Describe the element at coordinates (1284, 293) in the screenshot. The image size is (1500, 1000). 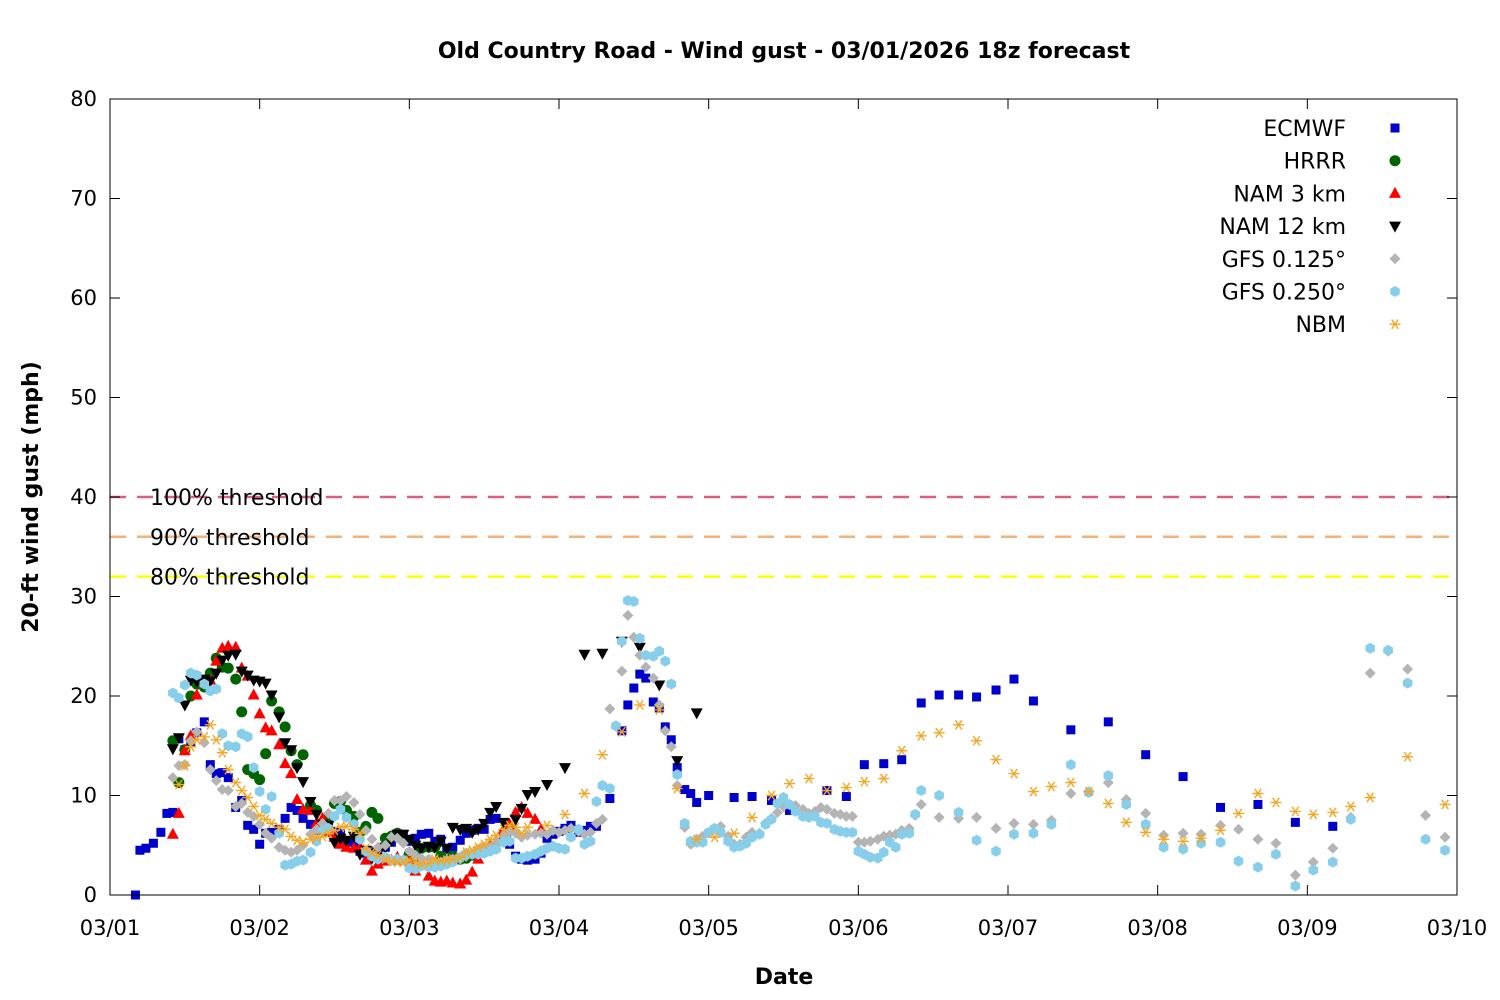
I see `legend-label: GFS 0.250°` at that location.